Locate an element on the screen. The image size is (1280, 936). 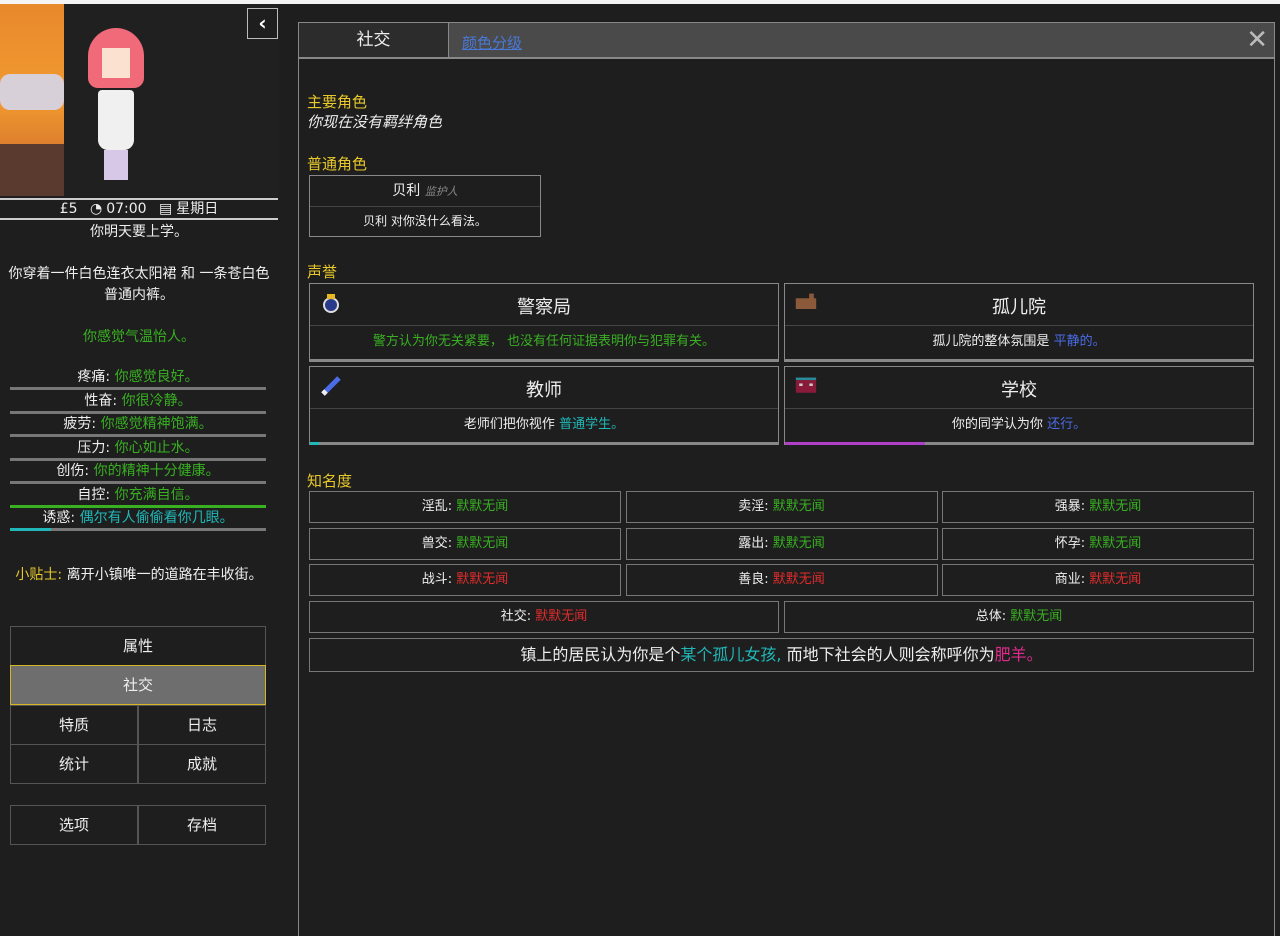
nav-statistics-button: 统计 is located at coordinates (74, 764).